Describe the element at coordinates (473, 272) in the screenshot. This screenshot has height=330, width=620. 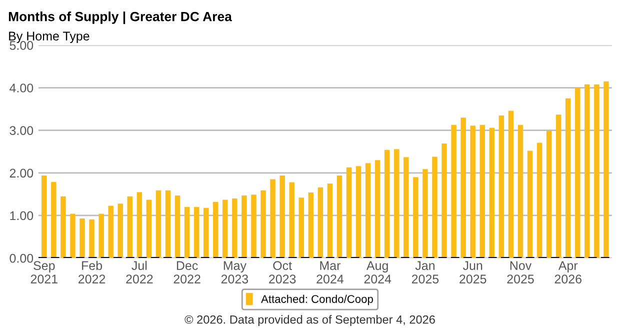
I see `x-tick-label: Jun 2025` at that location.